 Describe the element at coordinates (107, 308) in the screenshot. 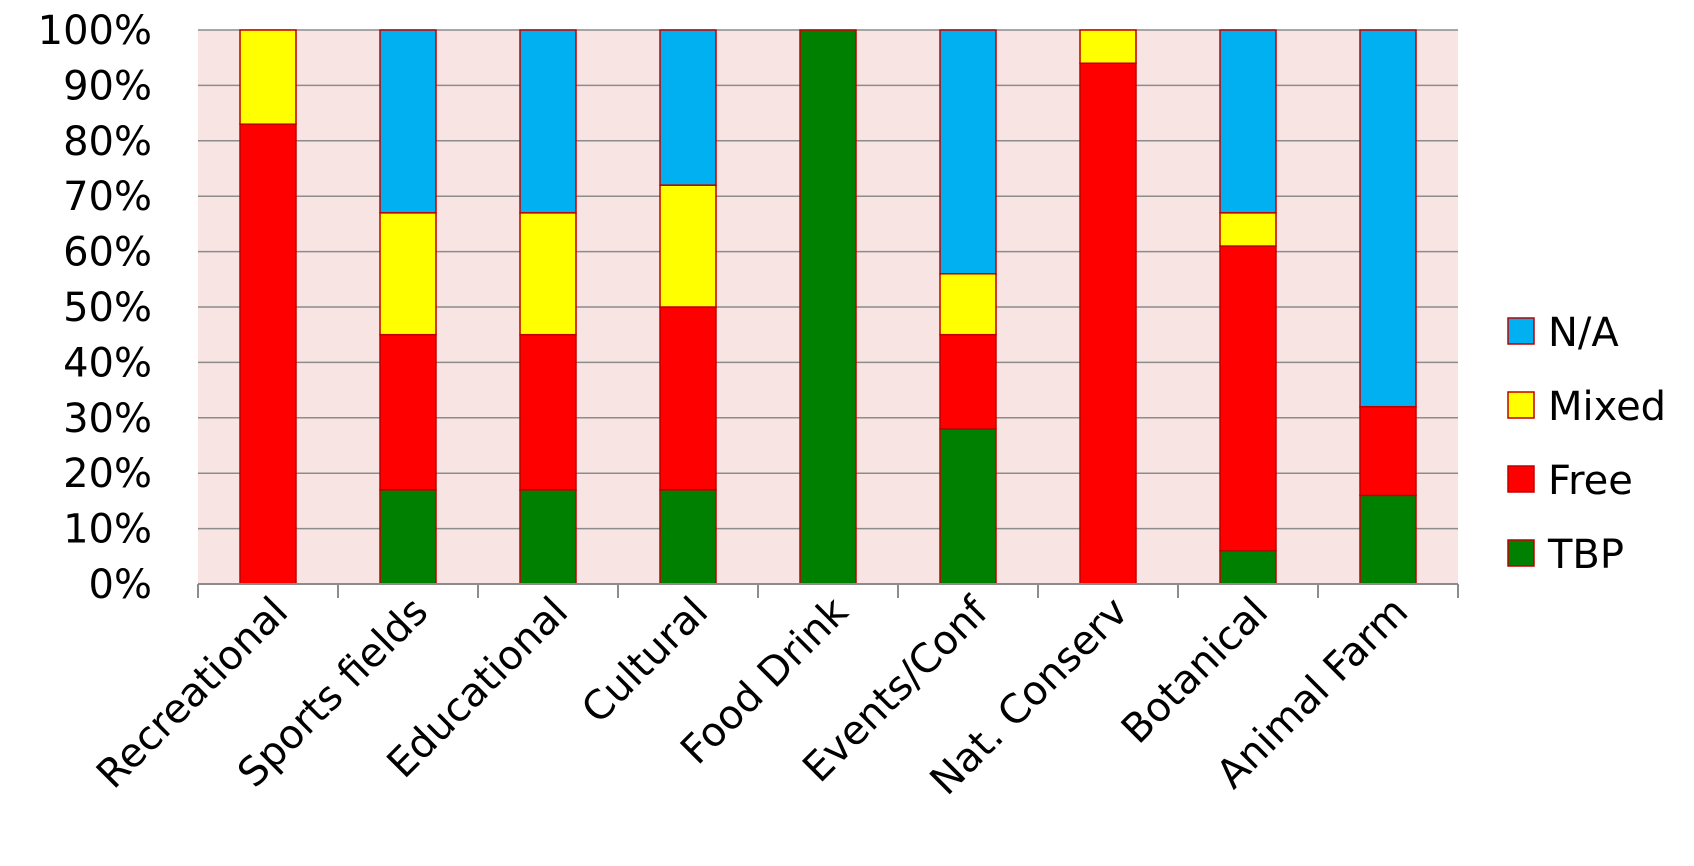

I see `y-tick-label: 50%` at that location.